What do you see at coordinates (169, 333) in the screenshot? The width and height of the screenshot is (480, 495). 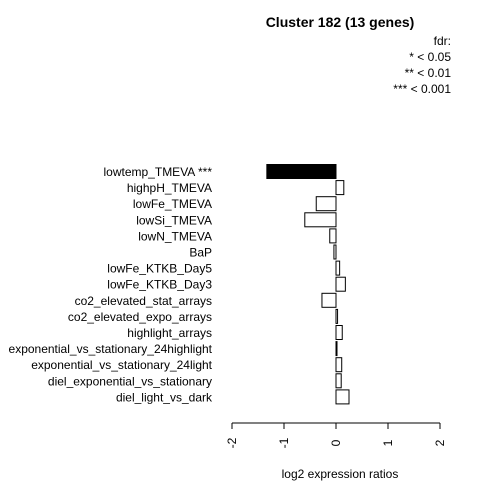 I see `category-label-11: highlight_arrays` at bounding box center [169, 333].